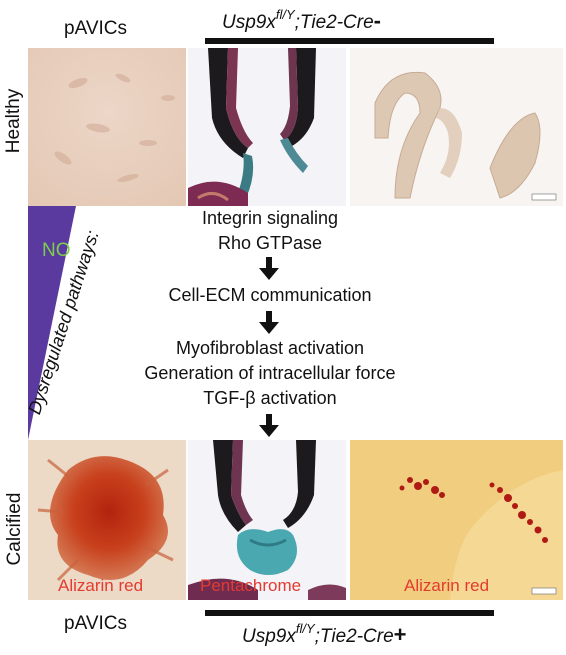  I want to click on top-genotype-label: Usp9xfl/Y;Tie2-Cre-, so click(301, 20).